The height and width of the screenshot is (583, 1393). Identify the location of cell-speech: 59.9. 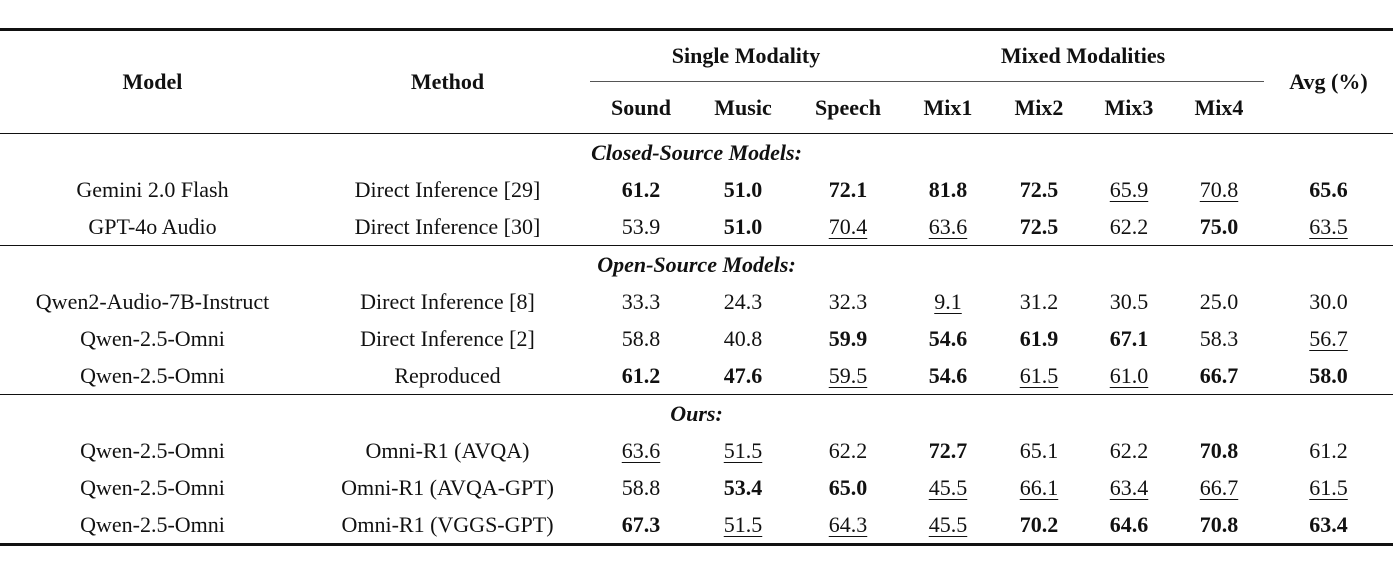
(848, 338).